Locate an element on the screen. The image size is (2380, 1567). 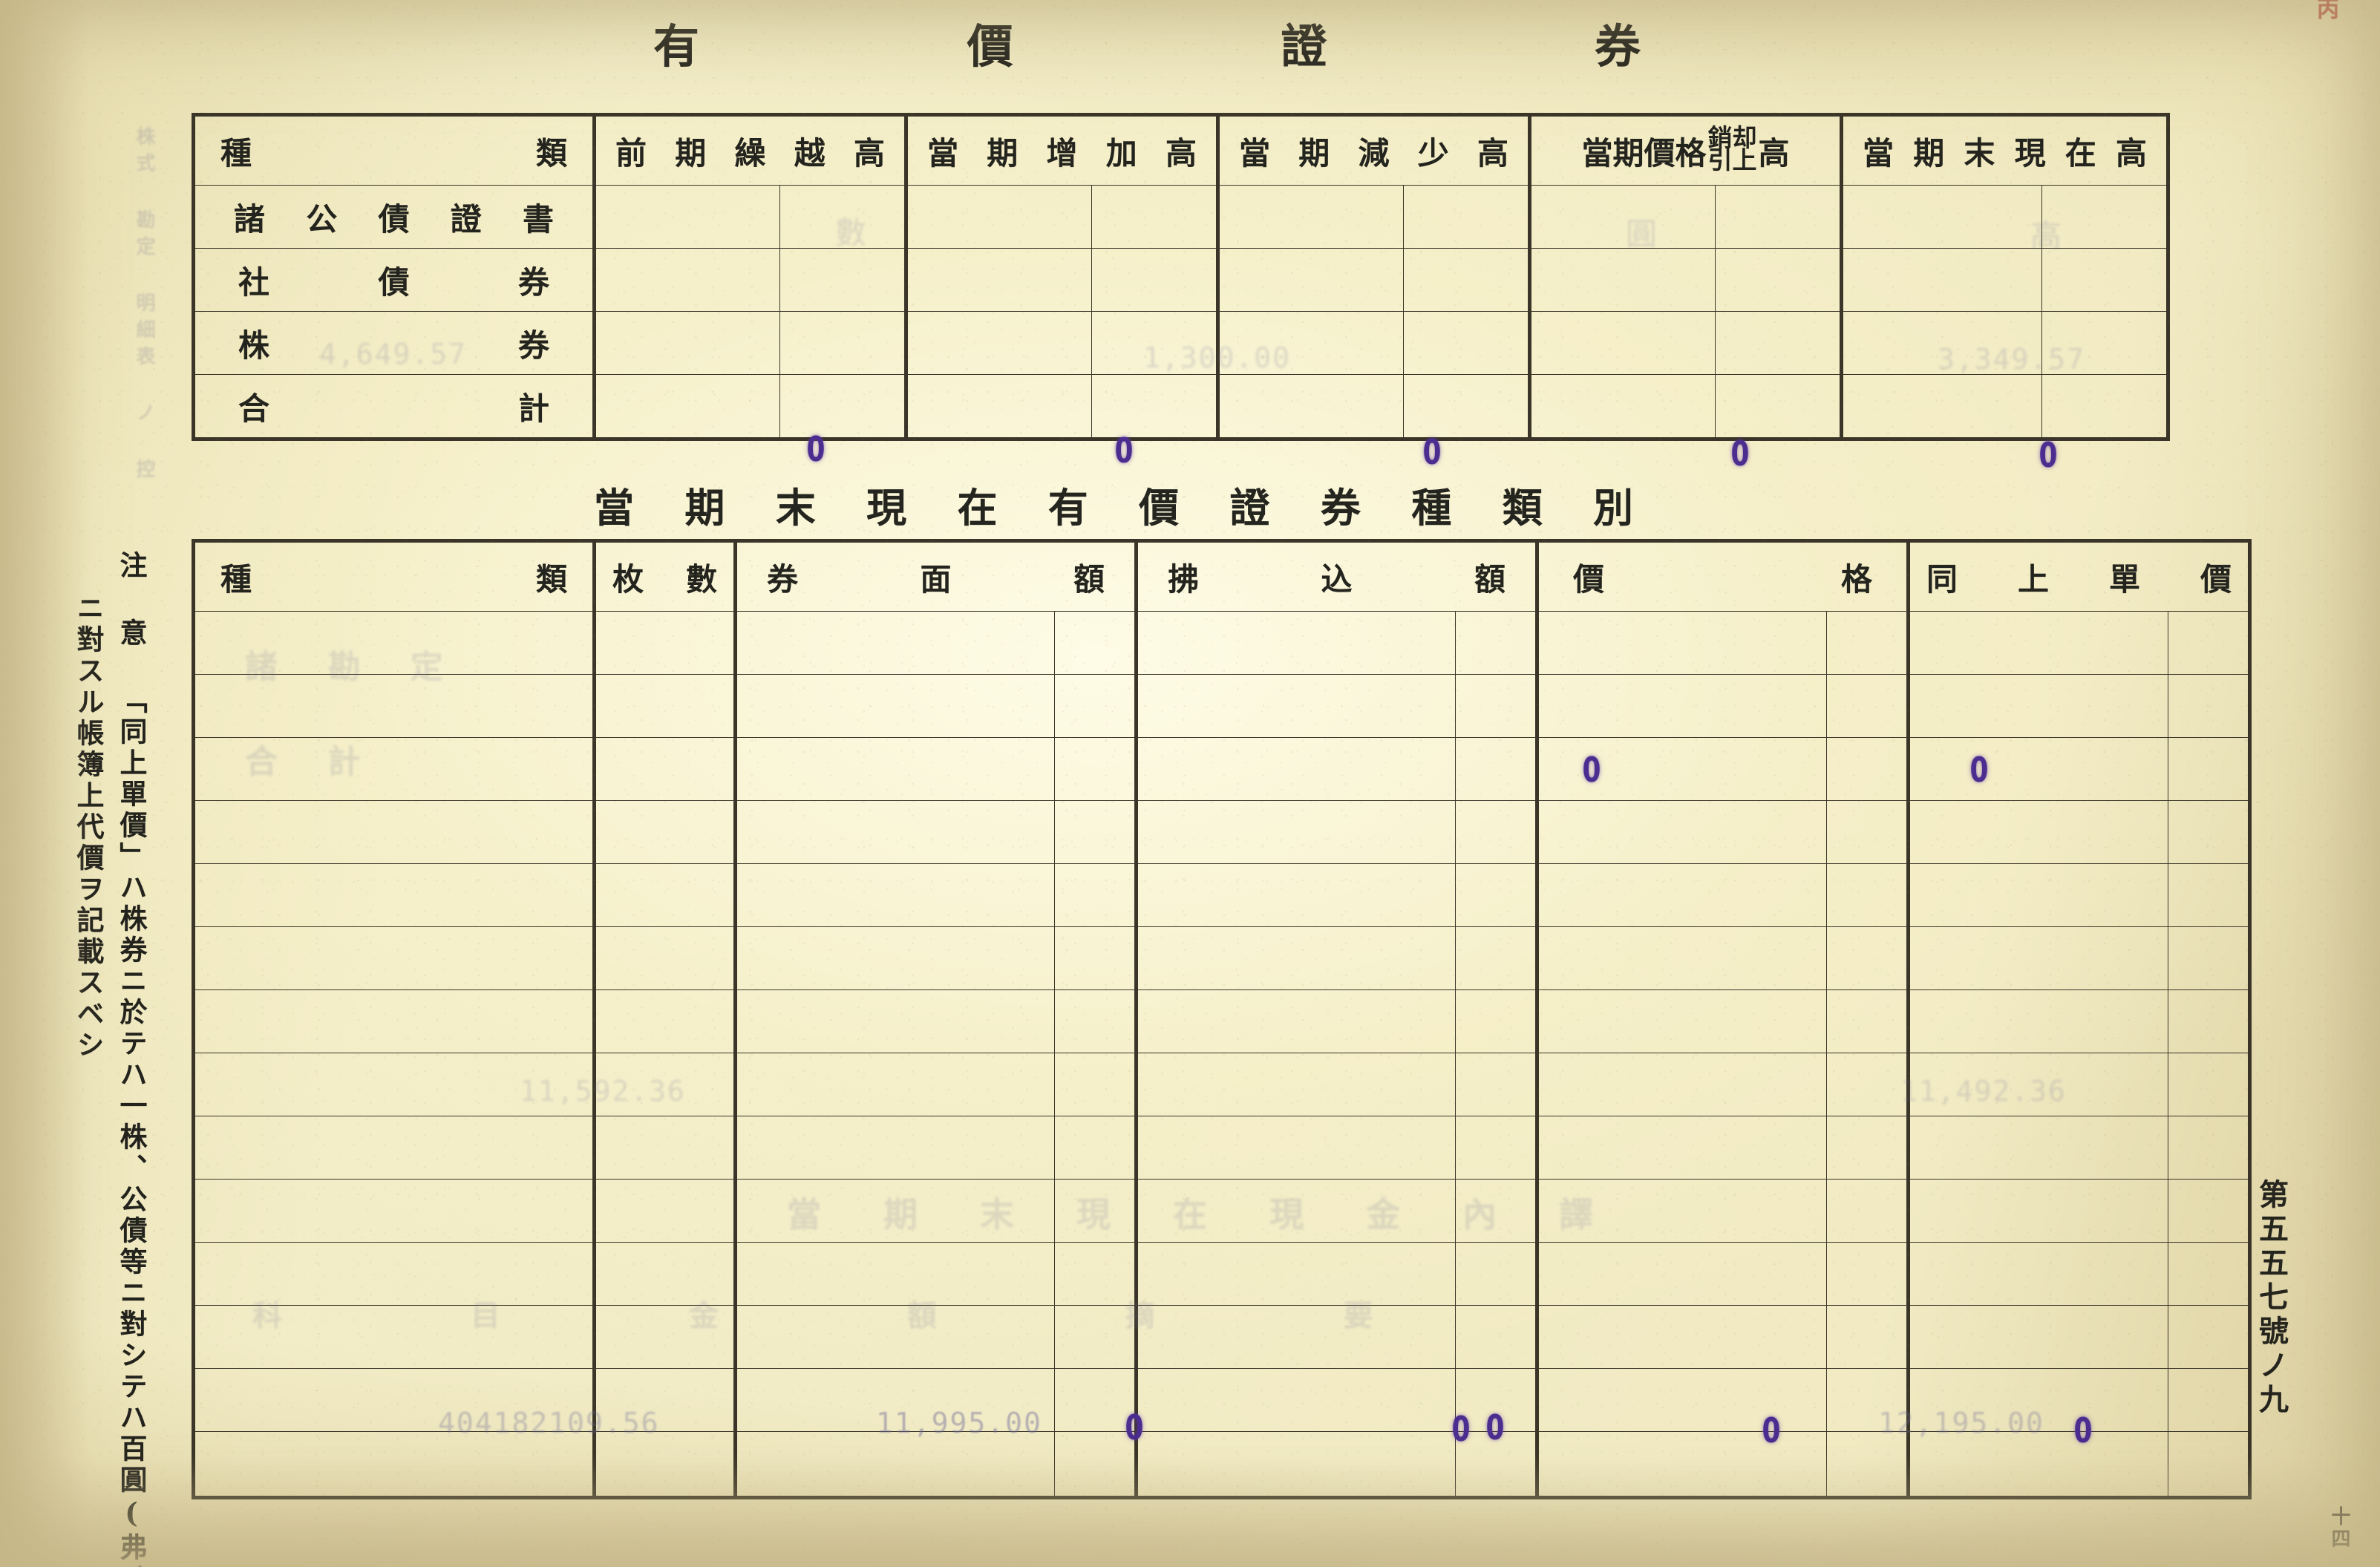
table-row: 株 券 is located at coordinates (1181, 343).